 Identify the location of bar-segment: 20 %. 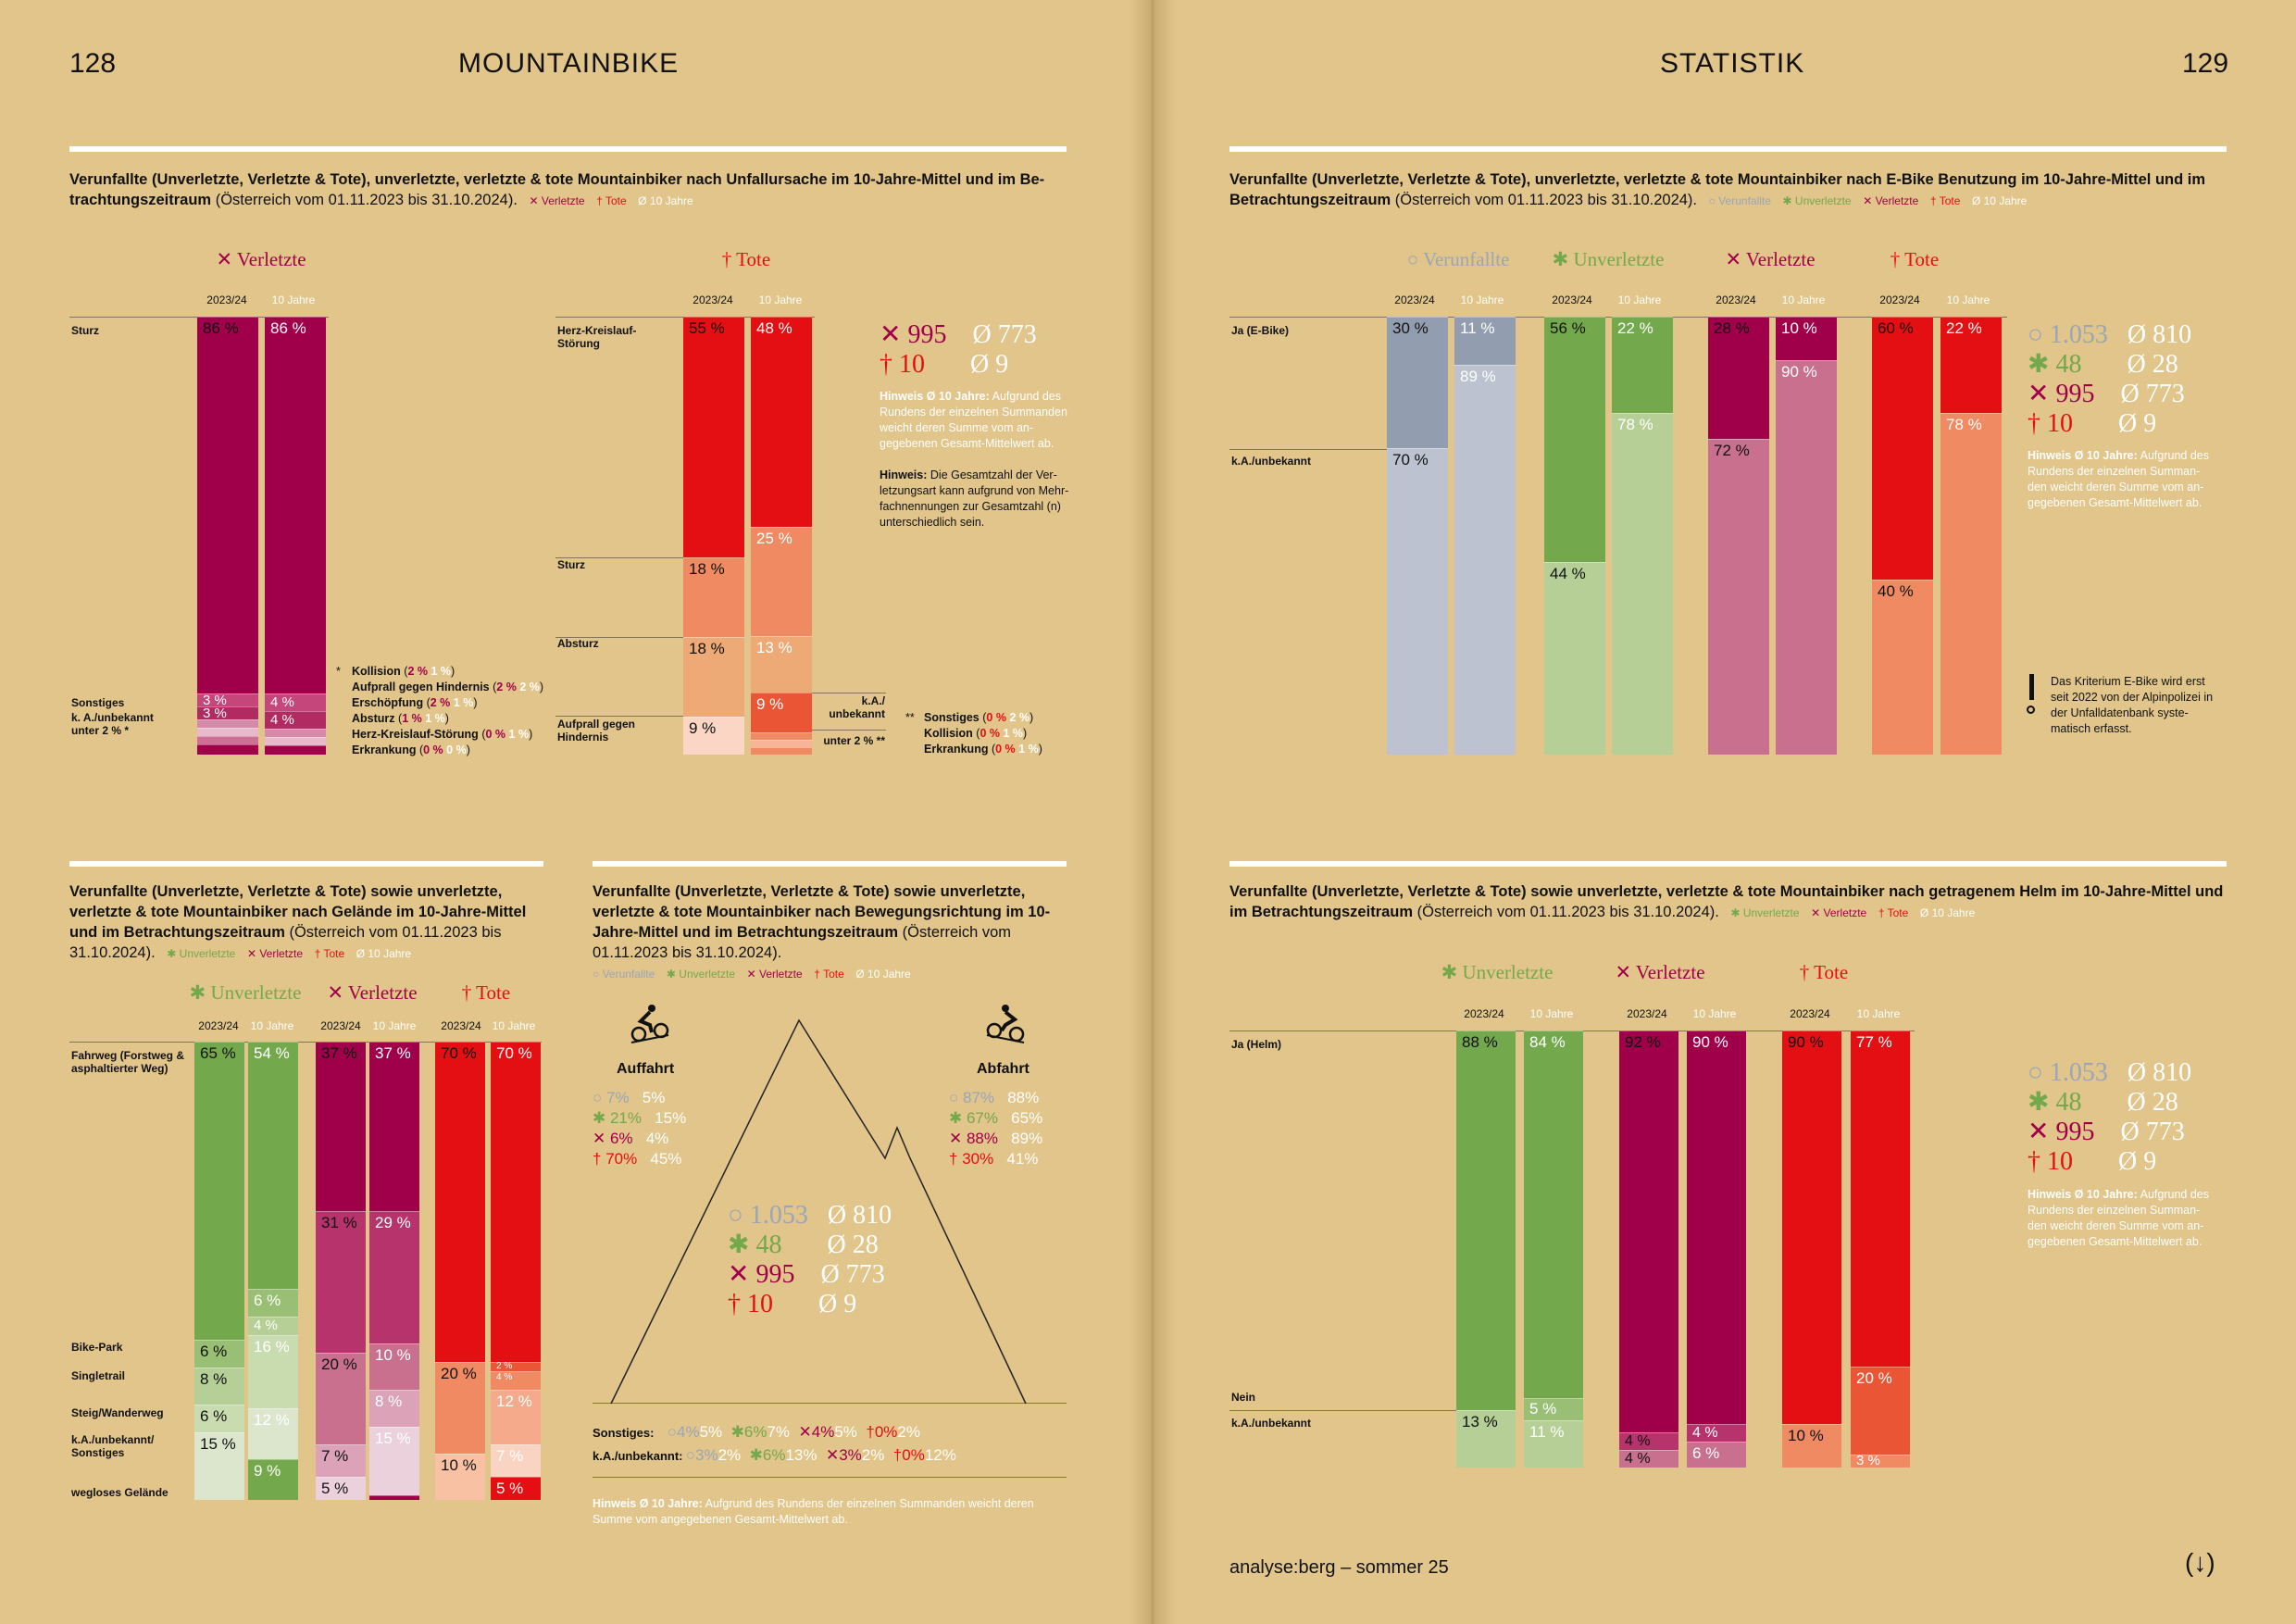
(341, 1398).